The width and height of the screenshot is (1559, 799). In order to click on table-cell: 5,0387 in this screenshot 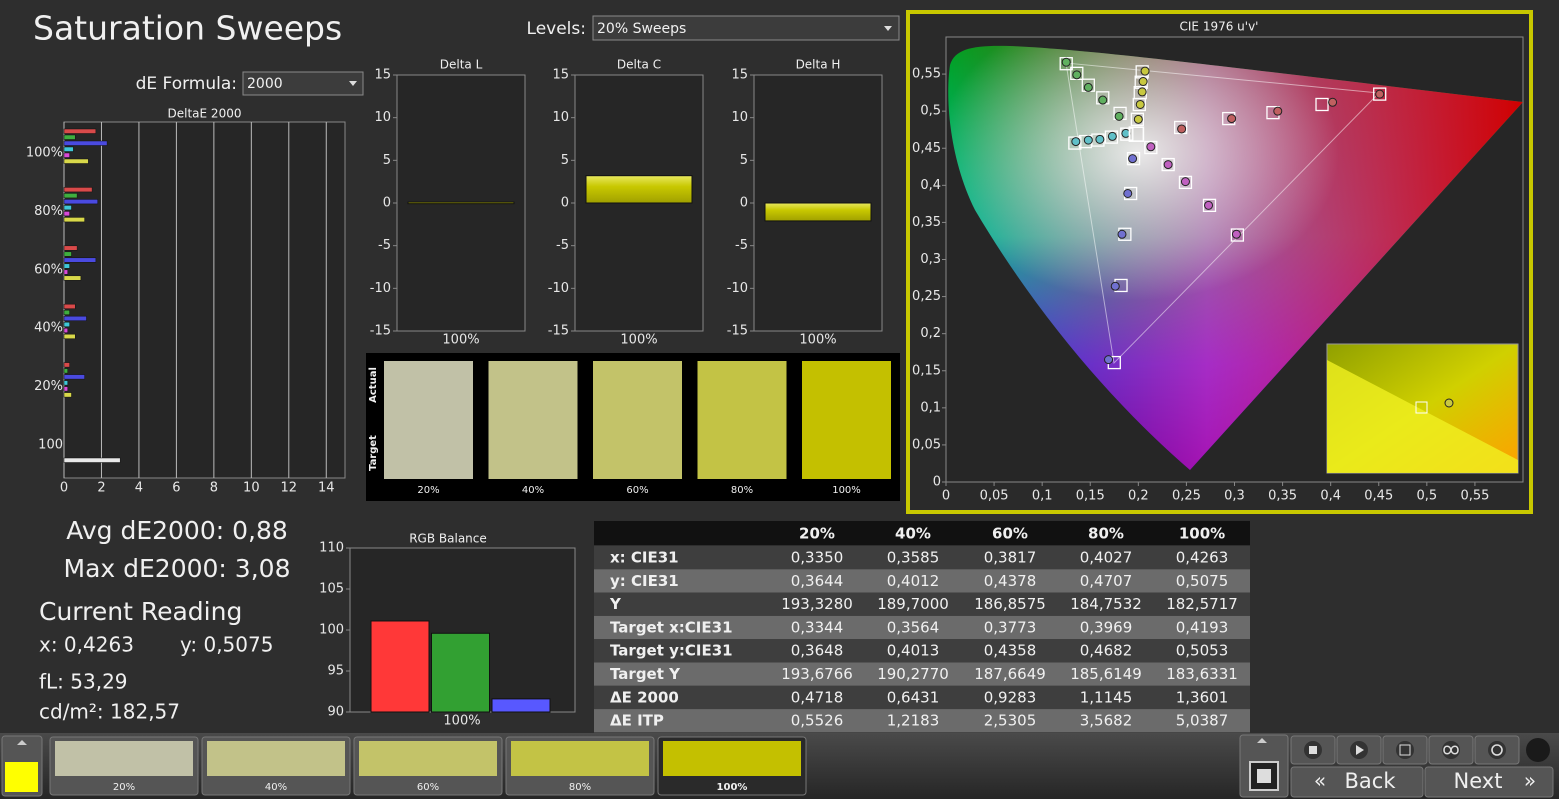, I will do `click(1202, 721)`.